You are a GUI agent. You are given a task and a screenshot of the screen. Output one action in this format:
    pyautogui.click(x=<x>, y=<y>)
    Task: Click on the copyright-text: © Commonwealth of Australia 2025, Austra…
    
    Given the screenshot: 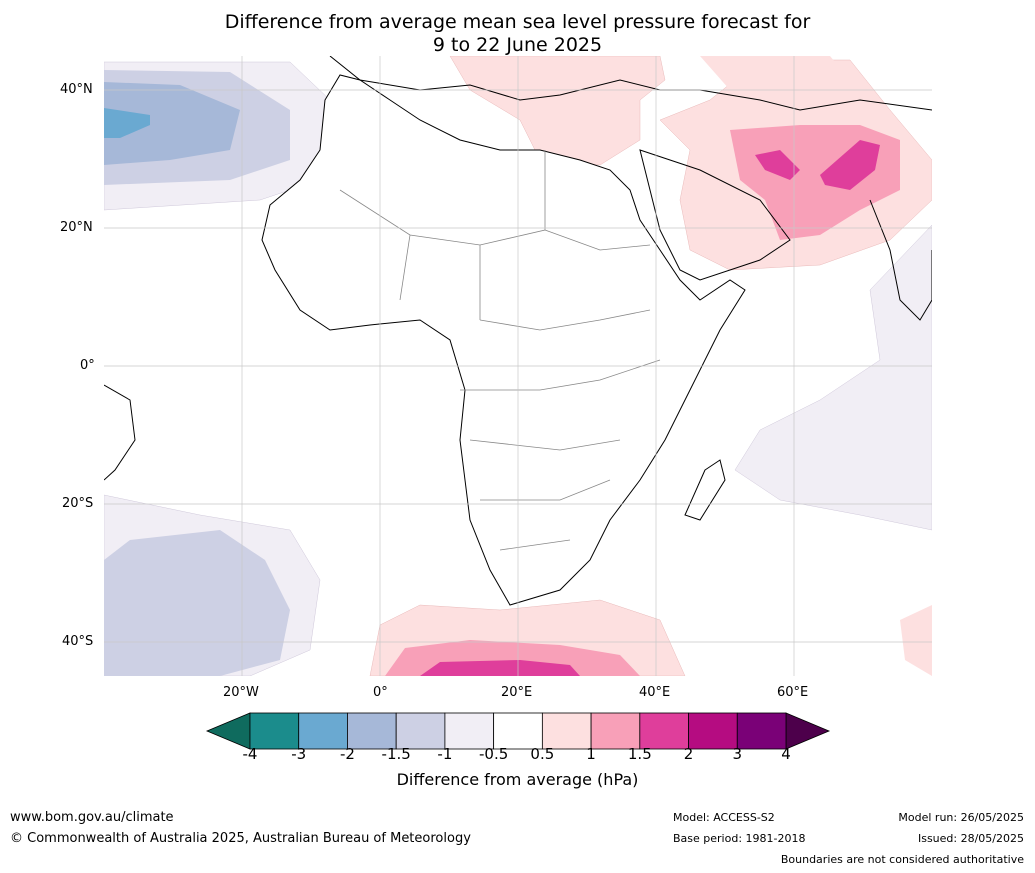 What is the action you would take?
    pyautogui.click(x=240, y=838)
    